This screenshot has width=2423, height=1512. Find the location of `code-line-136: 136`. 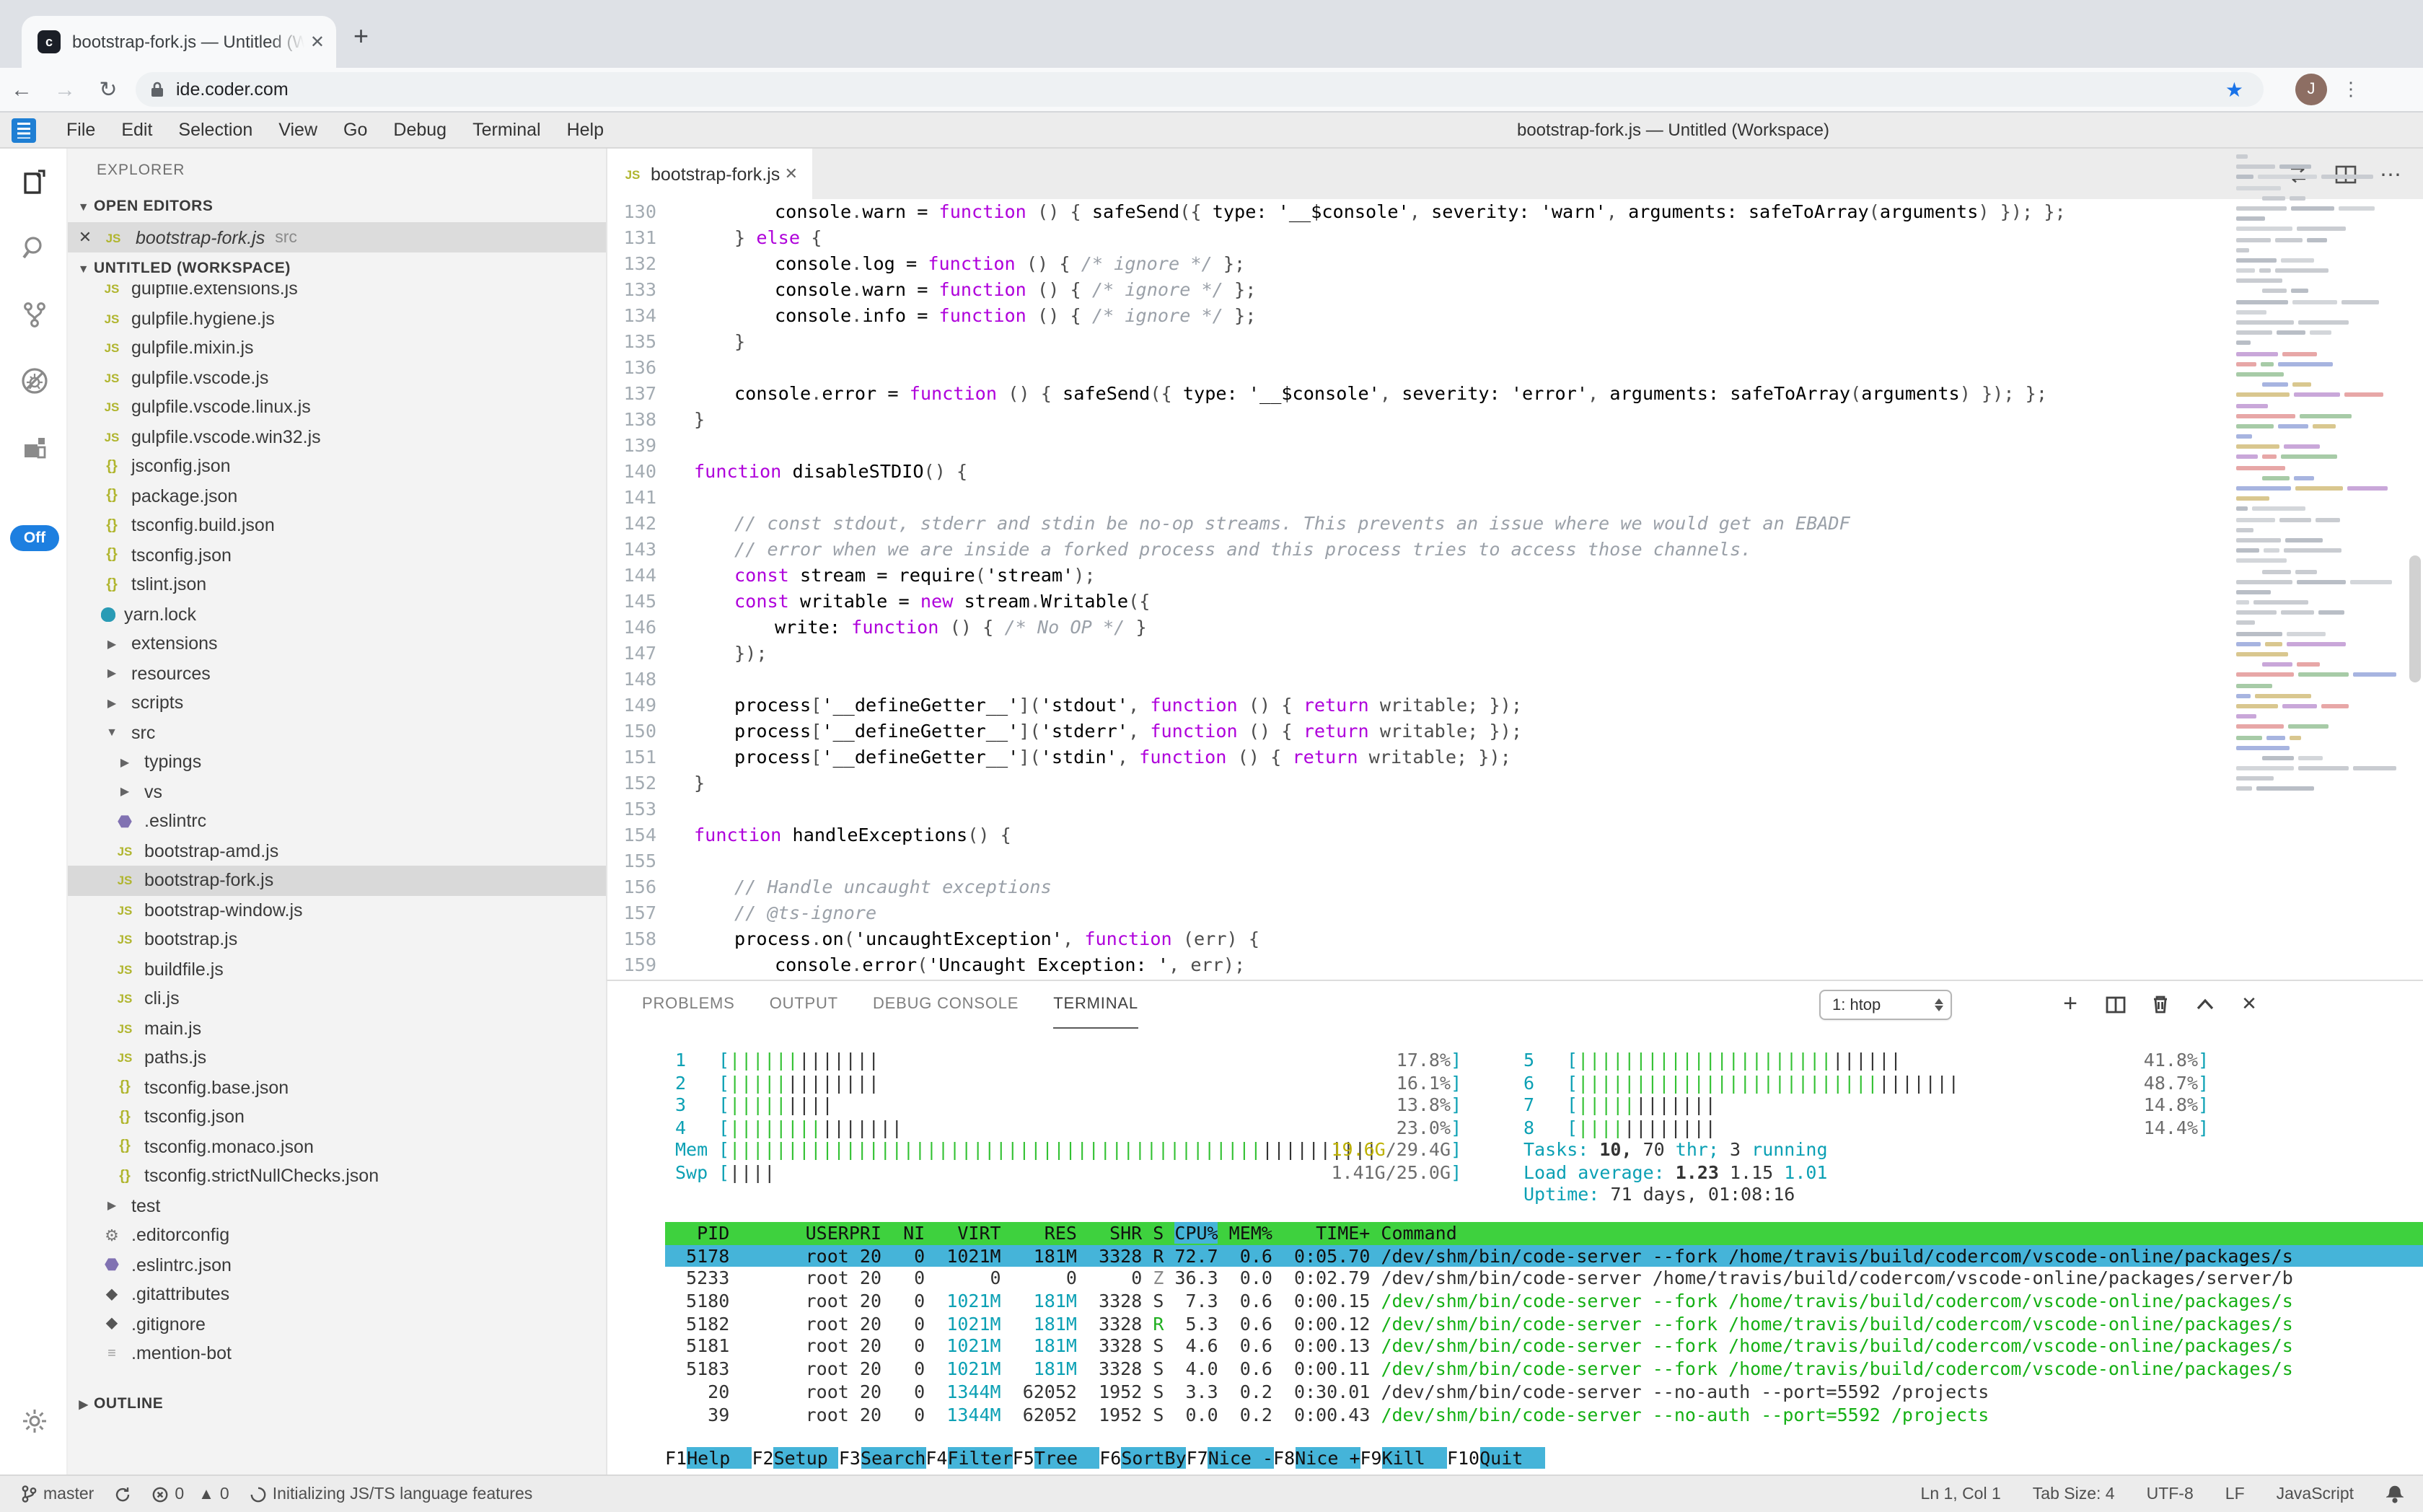

code-line-136: 136 is located at coordinates (640, 367).